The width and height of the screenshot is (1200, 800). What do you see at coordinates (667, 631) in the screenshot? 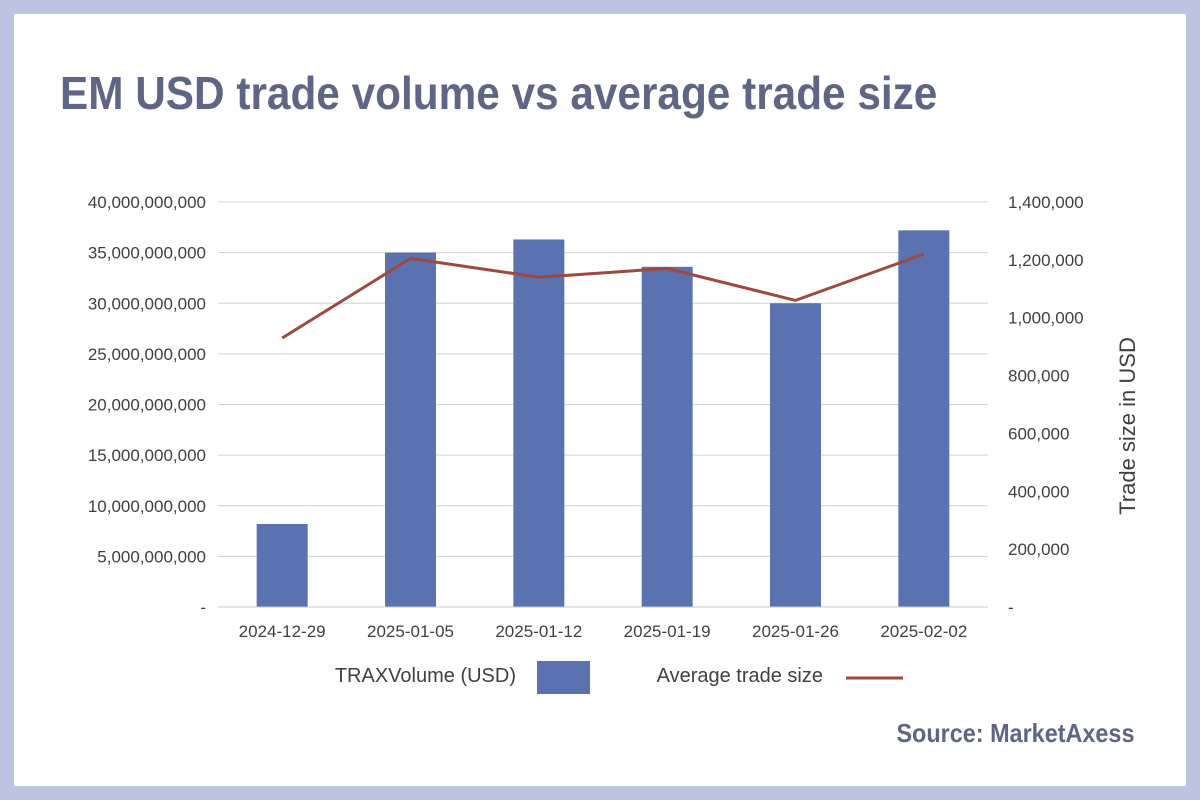
I see `x-axis-tick-label: 2025-01-19` at bounding box center [667, 631].